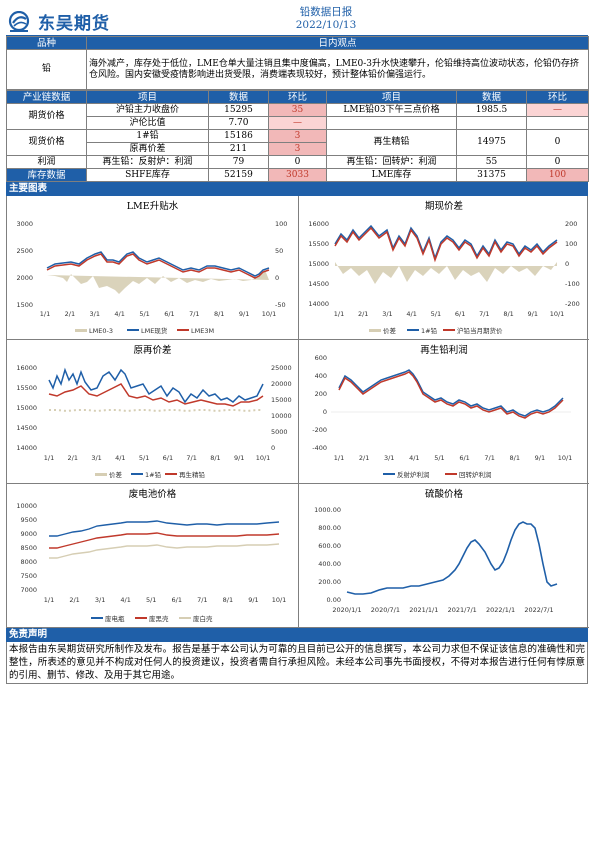 The width and height of the screenshot is (595, 842). Describe the element at coordinates (59, 21) in the screenshot. I see `company-logo: 东吴期货` at that location.